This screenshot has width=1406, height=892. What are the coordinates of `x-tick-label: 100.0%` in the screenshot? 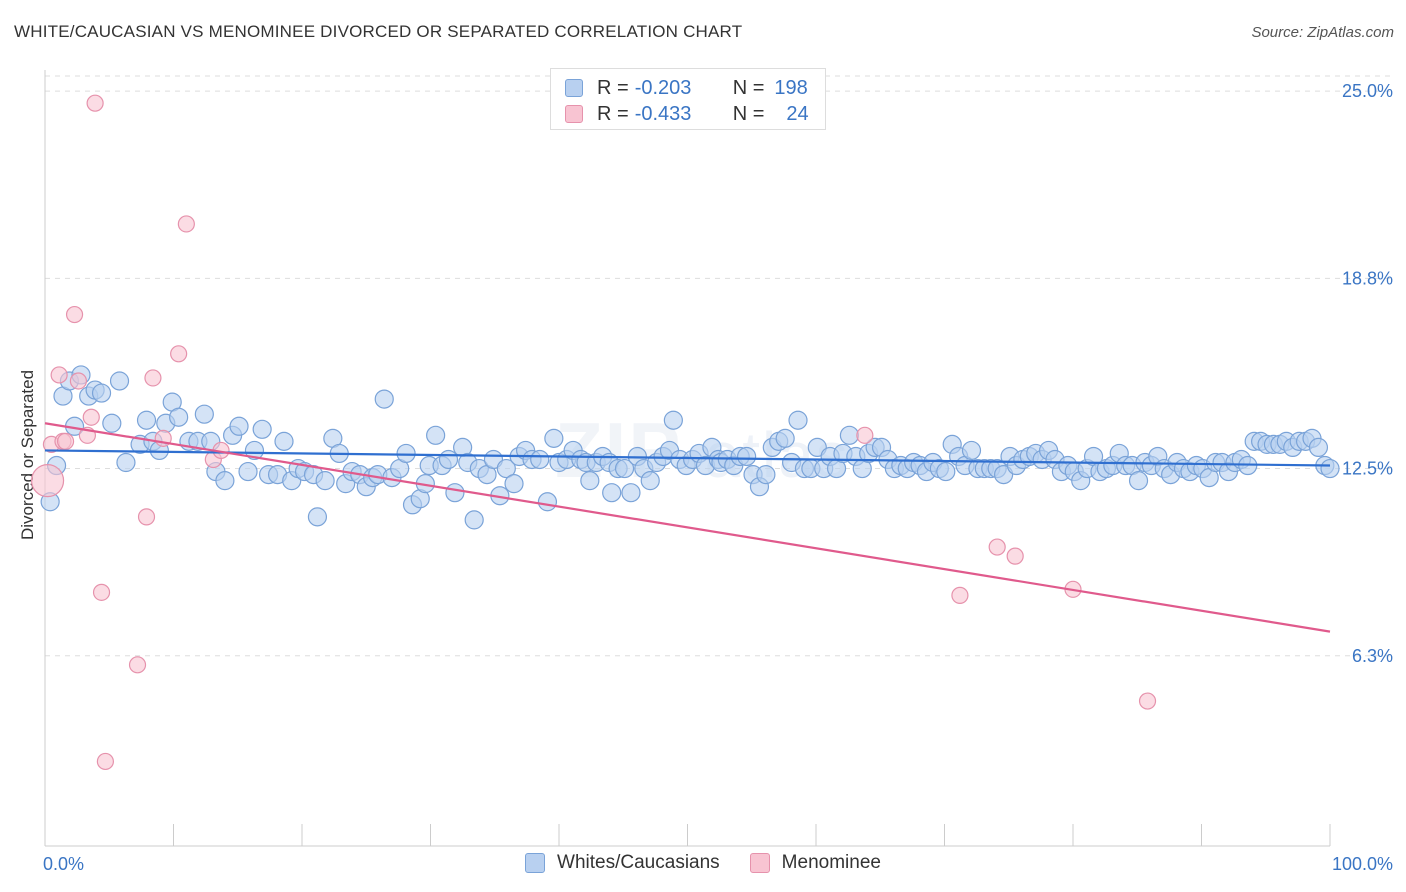 It's located at (1362, 864).